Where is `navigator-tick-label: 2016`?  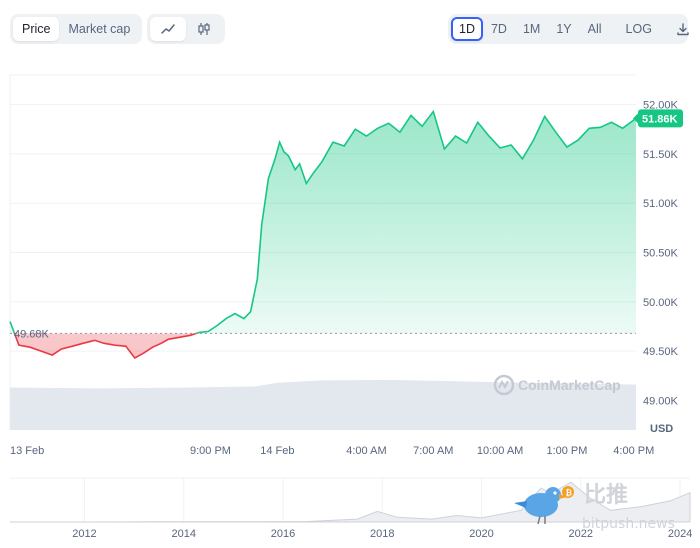 navigator-tick-label: 2016 is located at coordinates (283, 534).